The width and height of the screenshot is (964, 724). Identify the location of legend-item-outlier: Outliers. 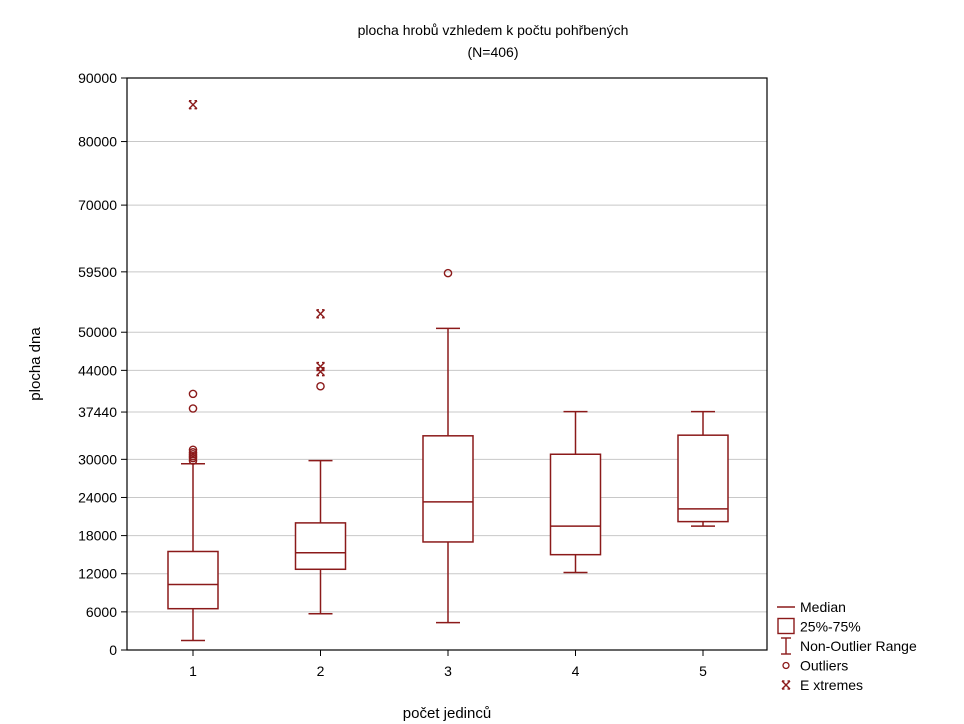
(815, 666).